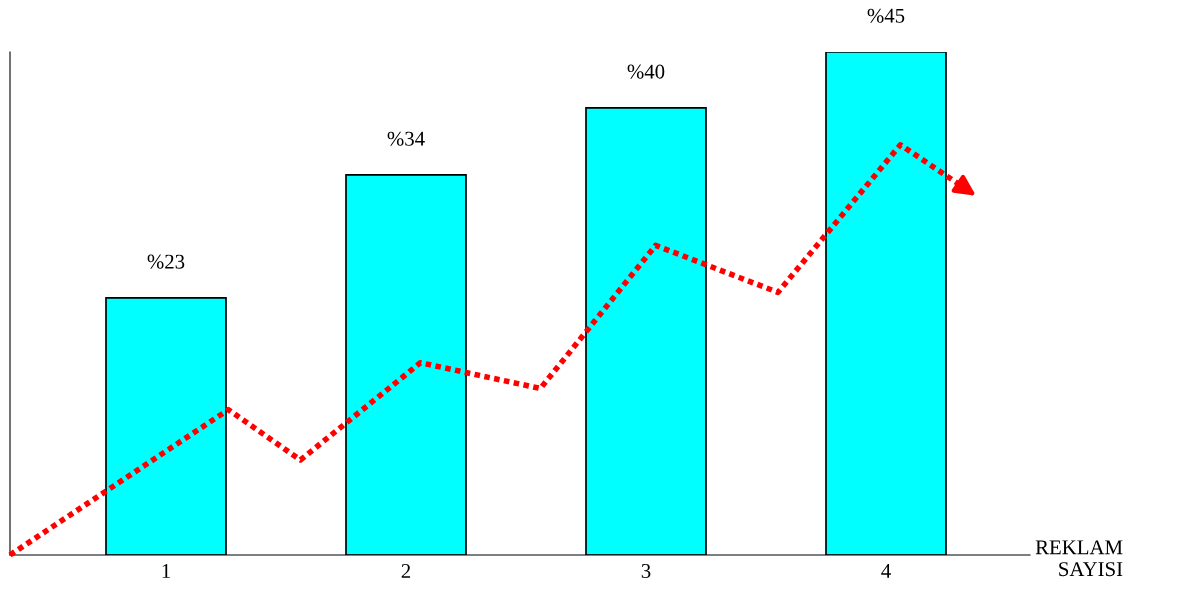 Image resolution: width=1203 pixels, height=592 pixels. What do you see at coordinates (646, 570) in the screenshot?
I see `x-tick-label: 3` at bounding box center [646, 570].